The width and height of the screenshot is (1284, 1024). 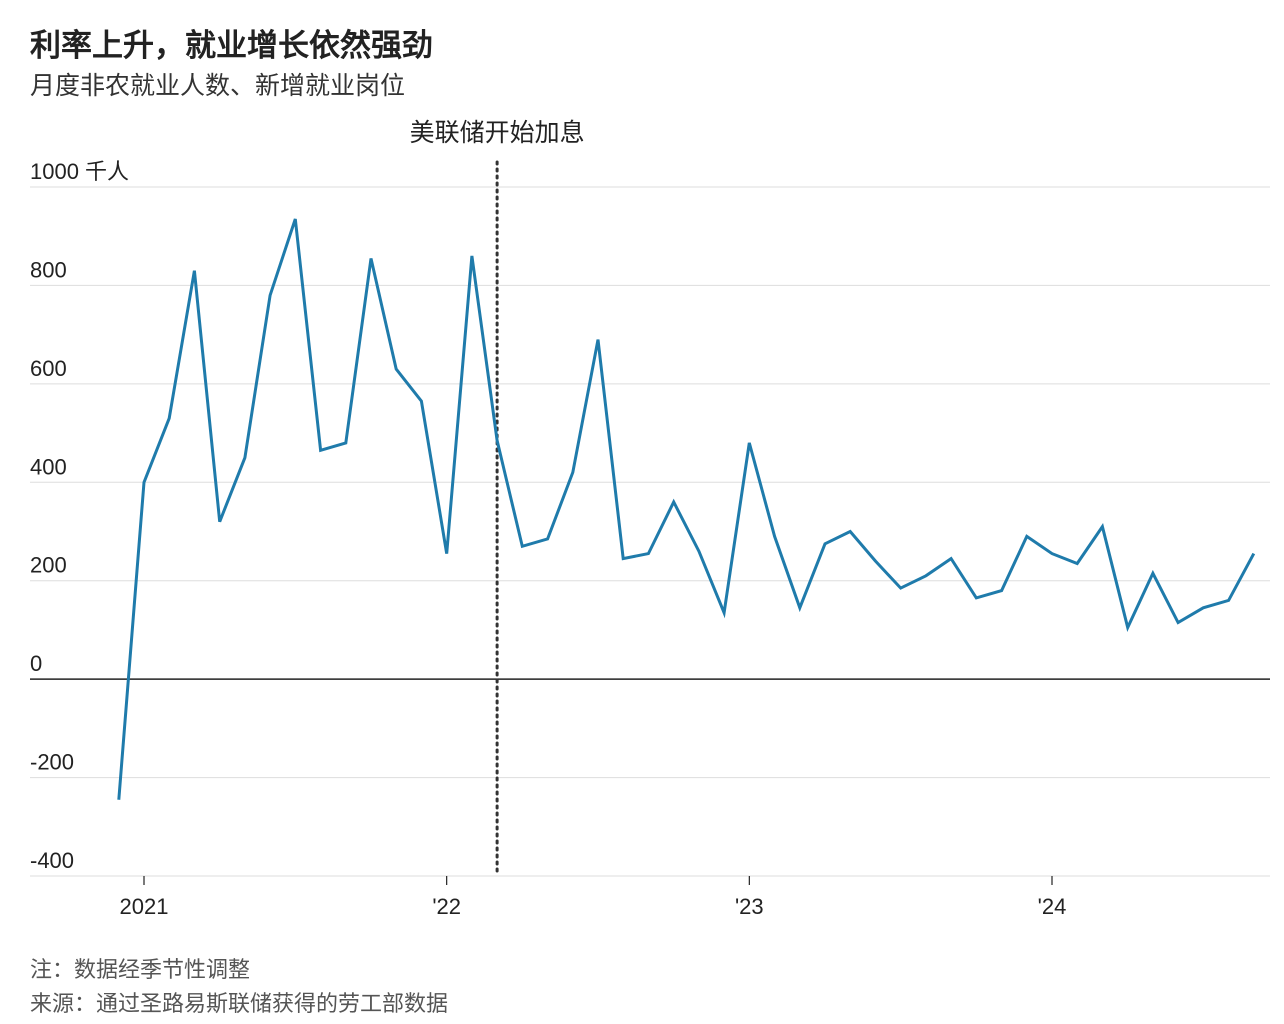 What do you see at coordinates (446, 906) in the screenshot?
I see `x-tick-label: '22` at bounding box center [446, 906].